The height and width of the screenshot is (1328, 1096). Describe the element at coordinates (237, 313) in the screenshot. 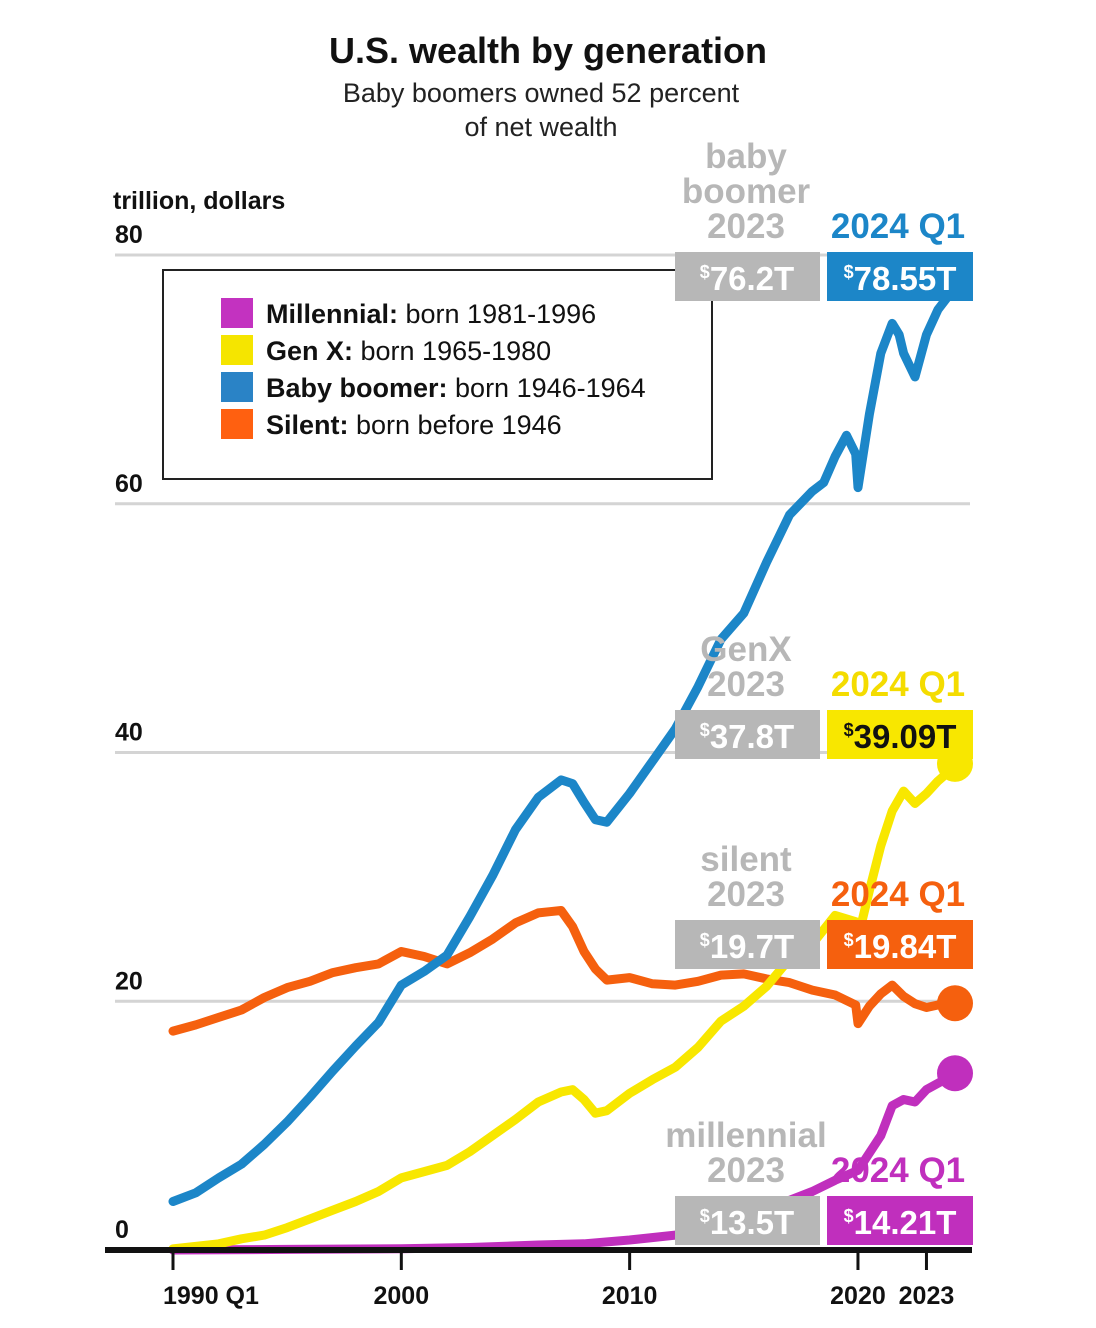

I see `legend-swatch-millennial` at that location.